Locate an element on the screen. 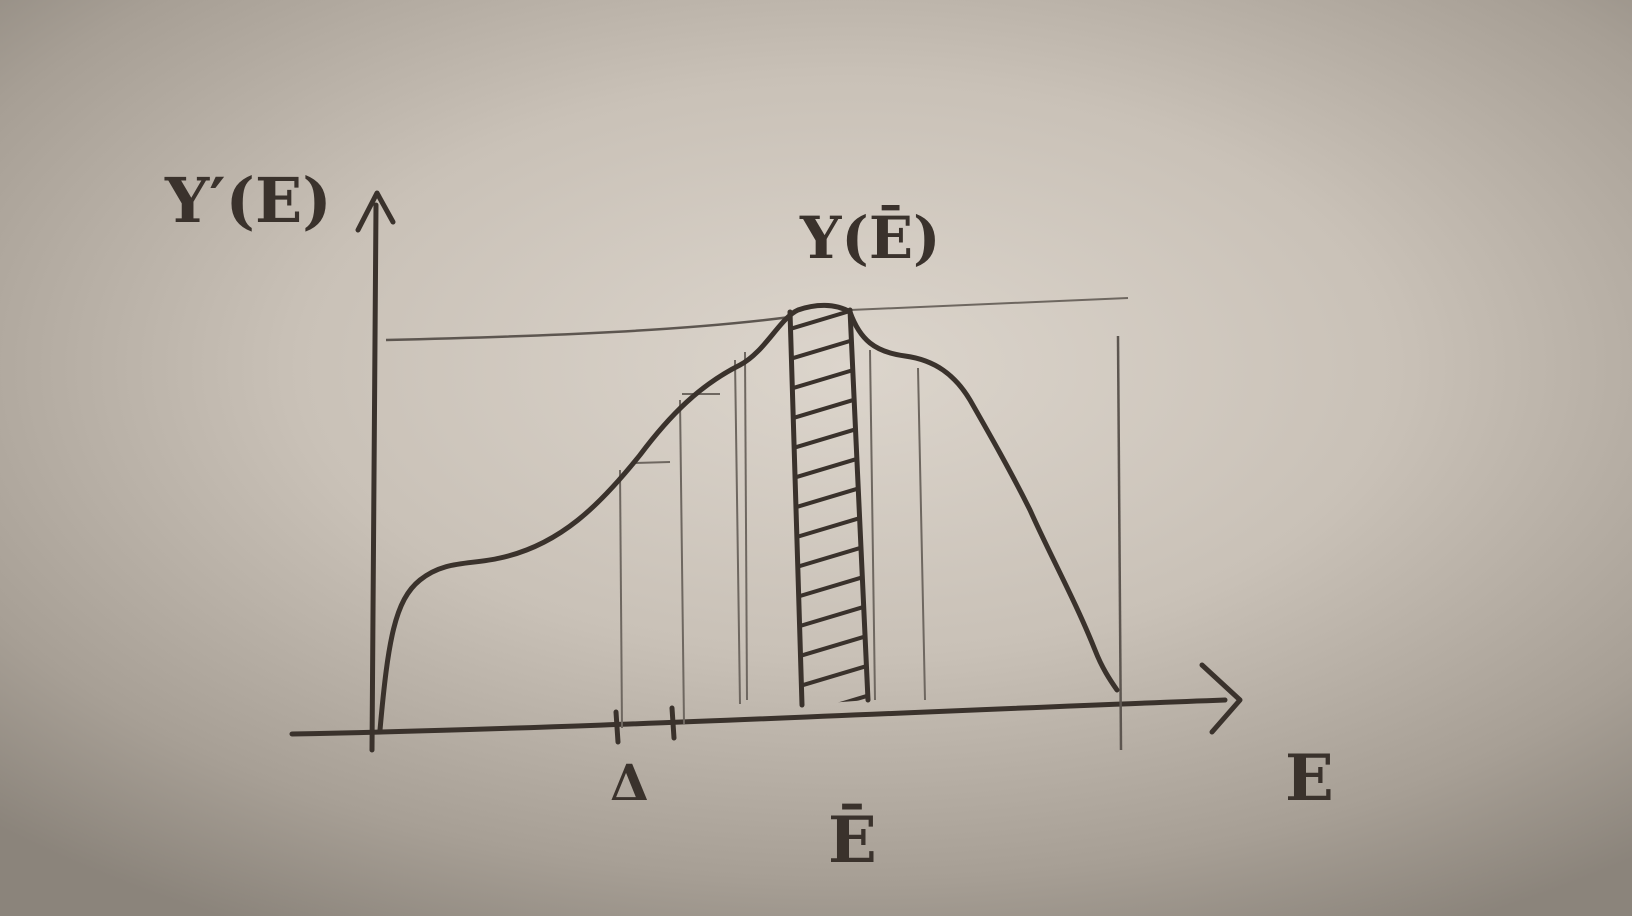  x-axis-label: E is located at coordinates (1309, 778).